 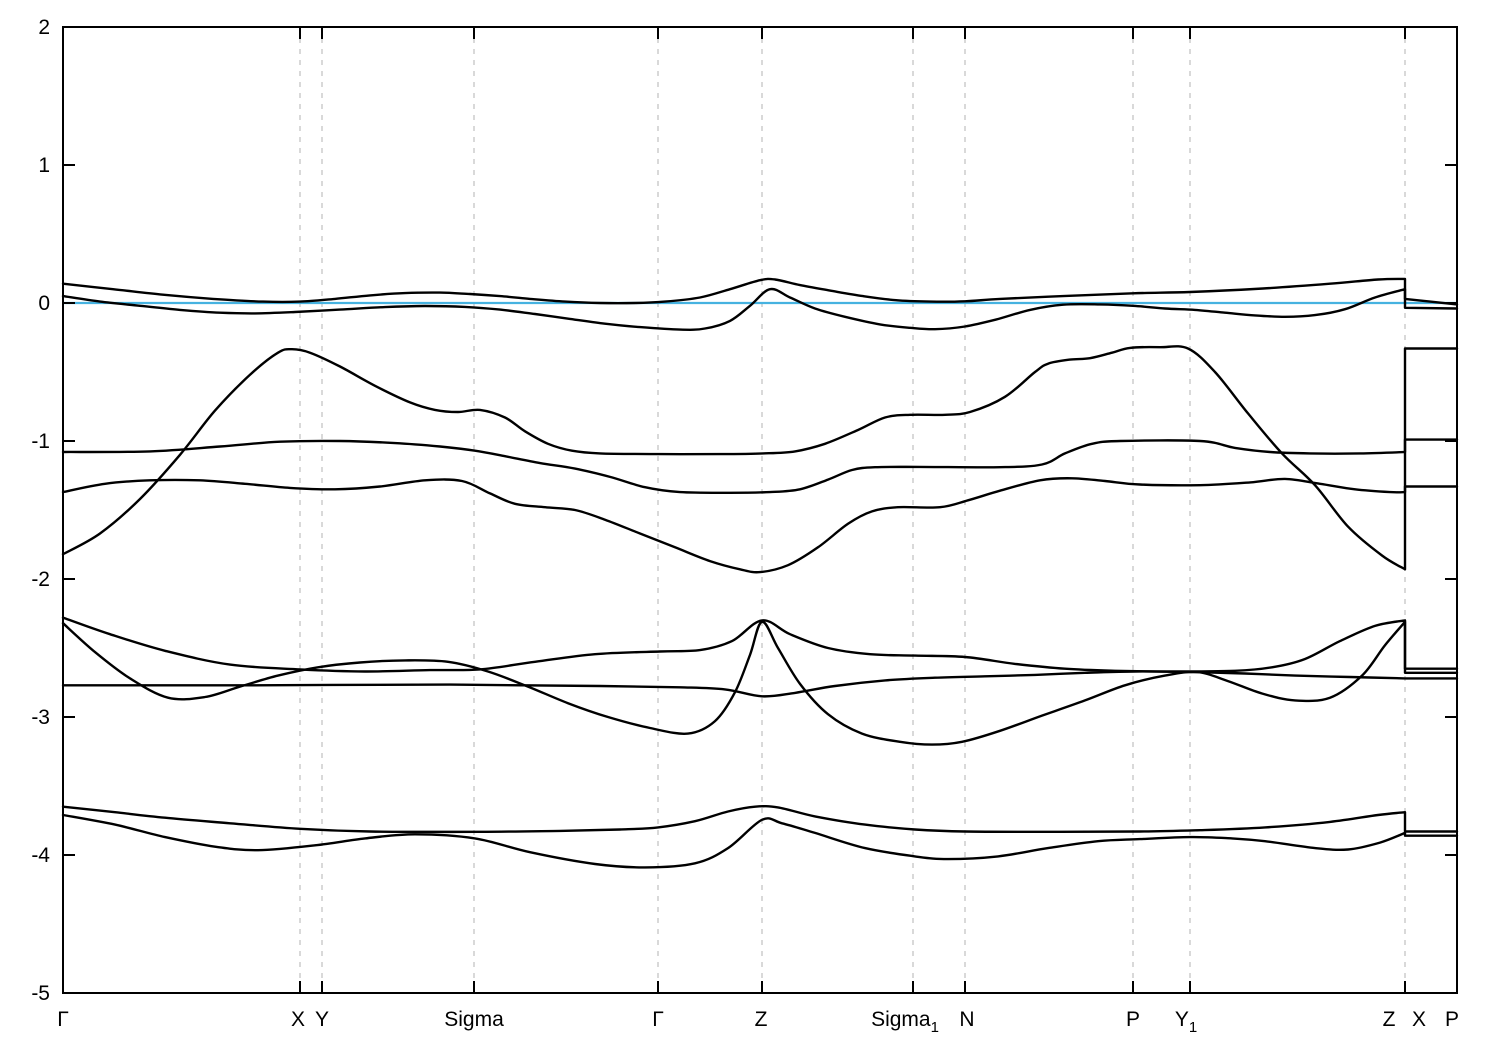 I want to click on y-tick-label: 1, so click(x=44, y=165).